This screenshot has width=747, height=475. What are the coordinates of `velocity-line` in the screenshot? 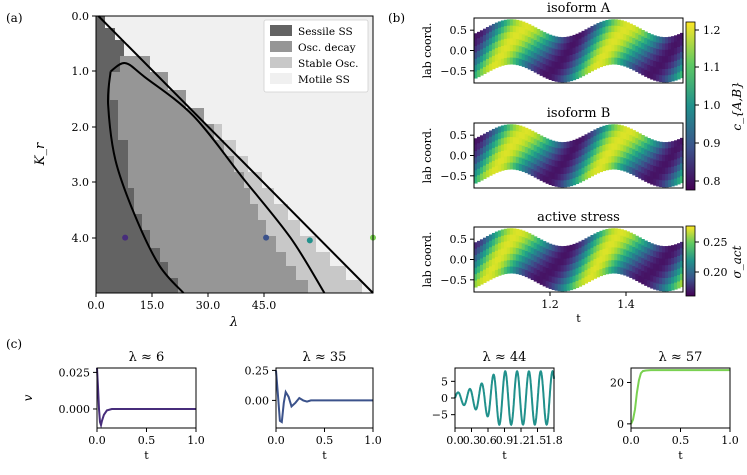 It's located at (324, 397).